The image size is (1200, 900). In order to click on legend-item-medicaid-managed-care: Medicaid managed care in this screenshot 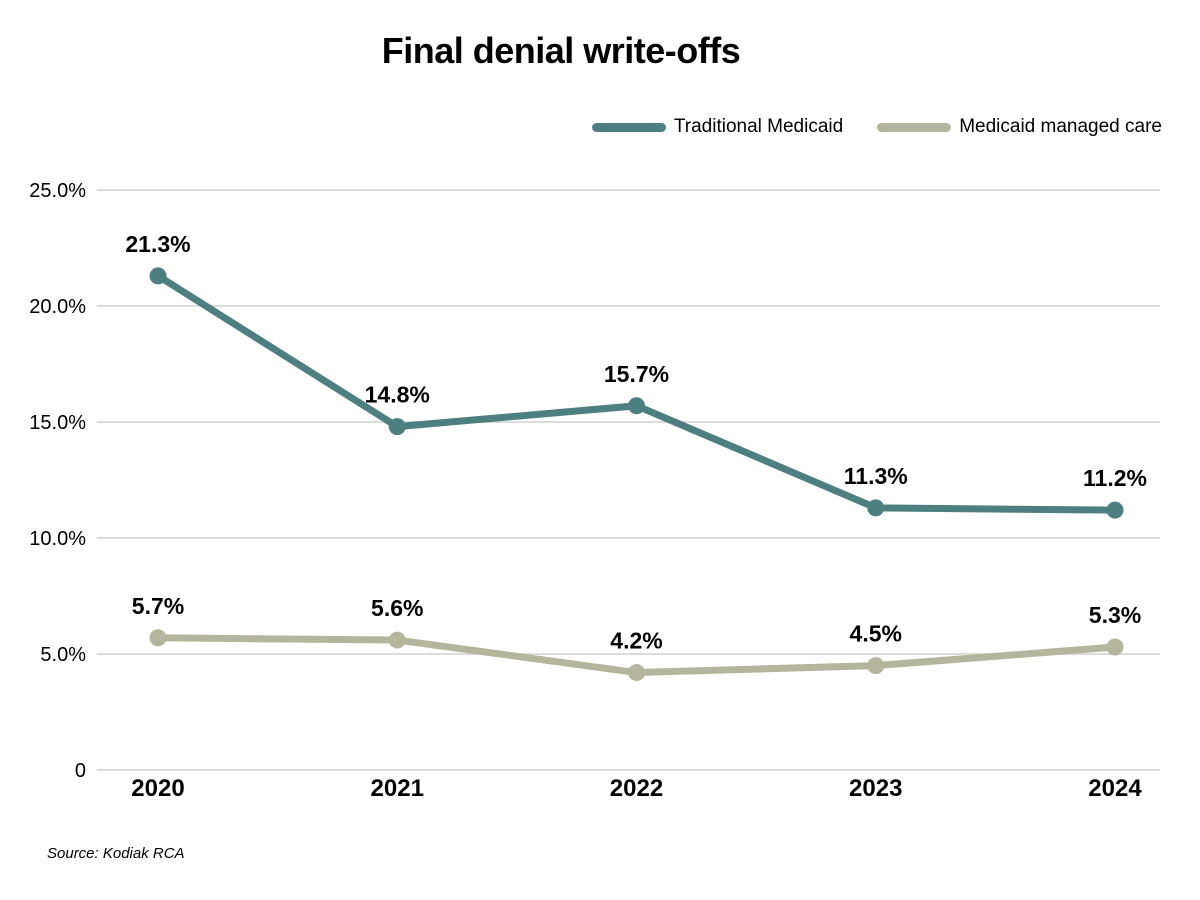, I will do `click(1019, 127)`.